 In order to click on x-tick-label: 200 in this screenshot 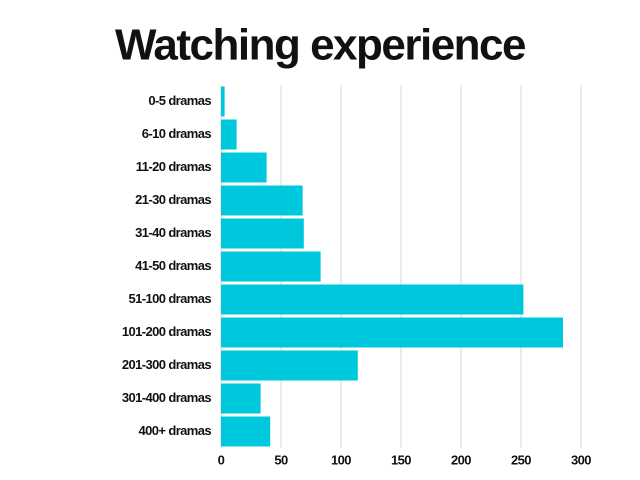, I will do `click(461, 459)`.